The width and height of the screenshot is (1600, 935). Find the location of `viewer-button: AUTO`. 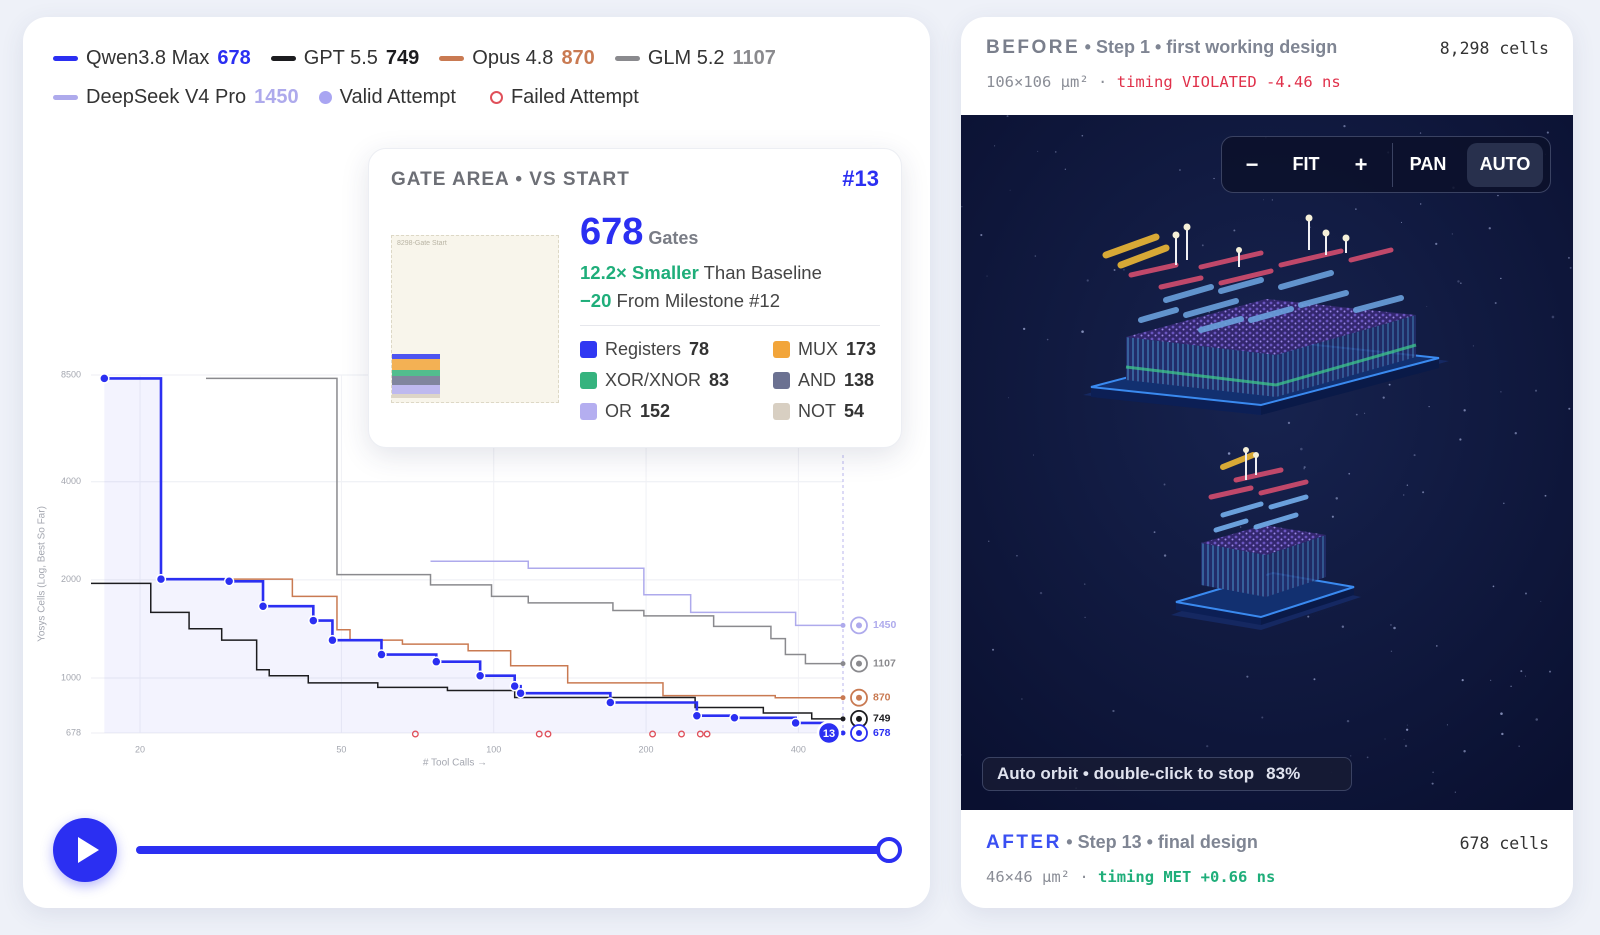

viewer-button: AUTO is located at coordinates (1505, 164).